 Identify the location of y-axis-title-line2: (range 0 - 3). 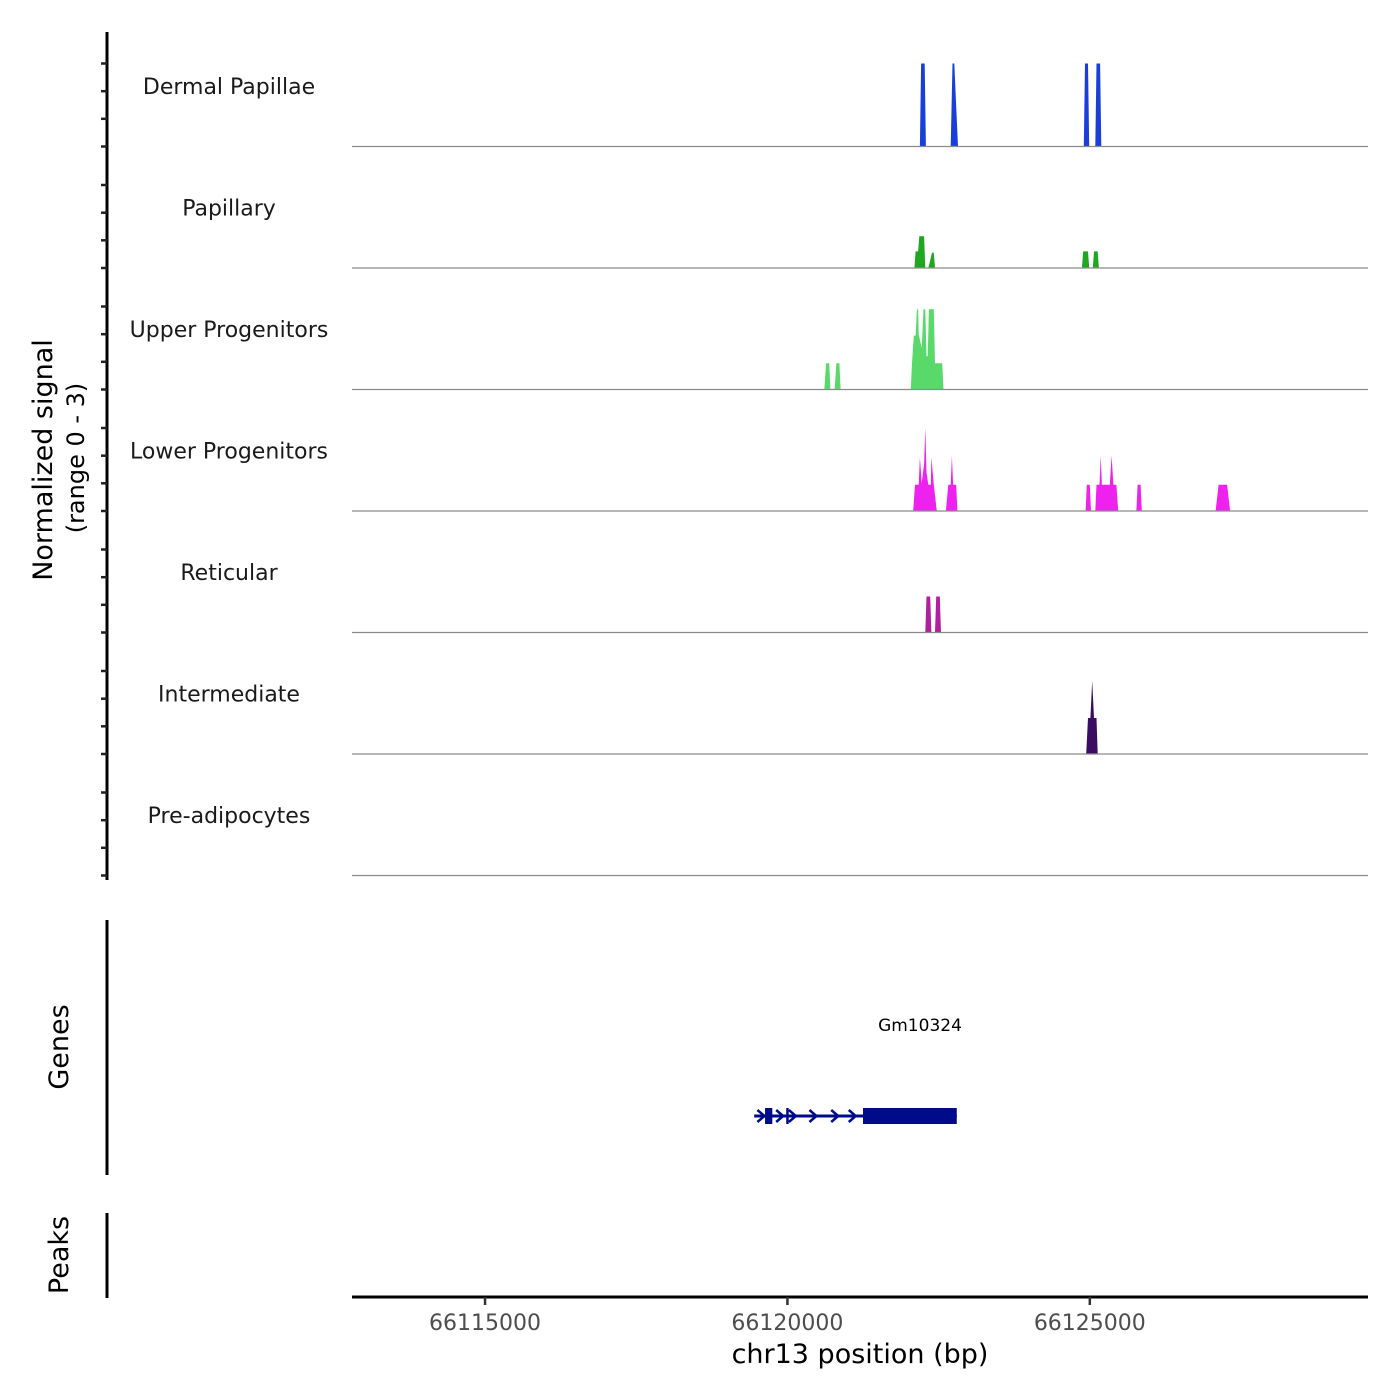
(76, 458).